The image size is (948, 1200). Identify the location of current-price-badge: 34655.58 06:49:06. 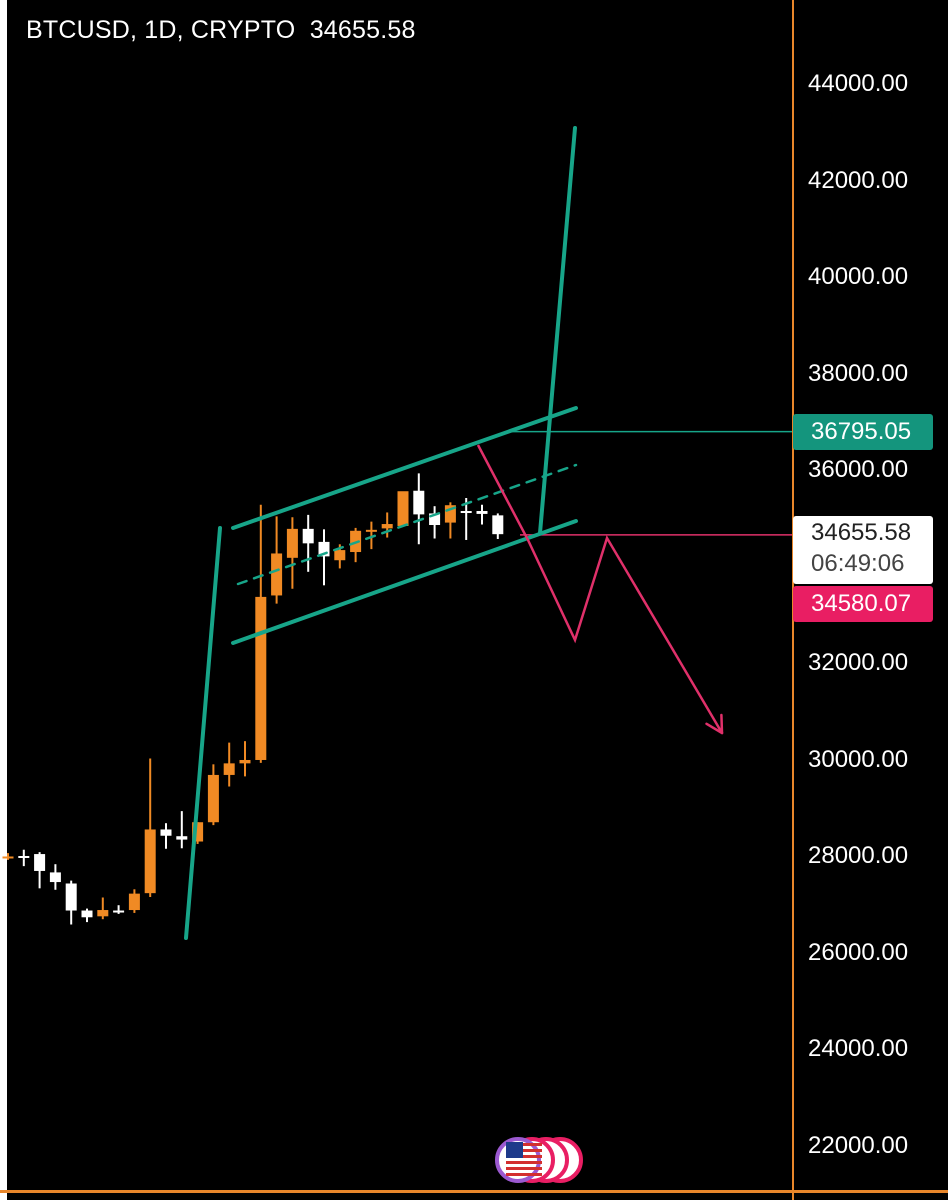
(863, 550).